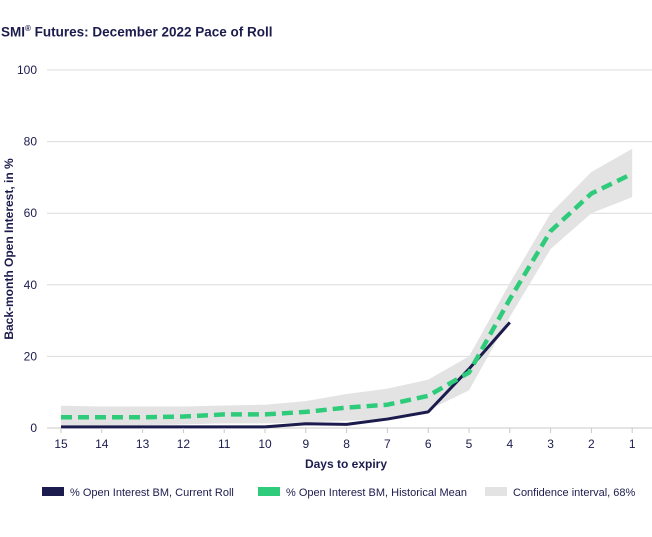 This screenshot has height=537, width=652. I want to click on chart-title-main: SMI, so click(13, 32).